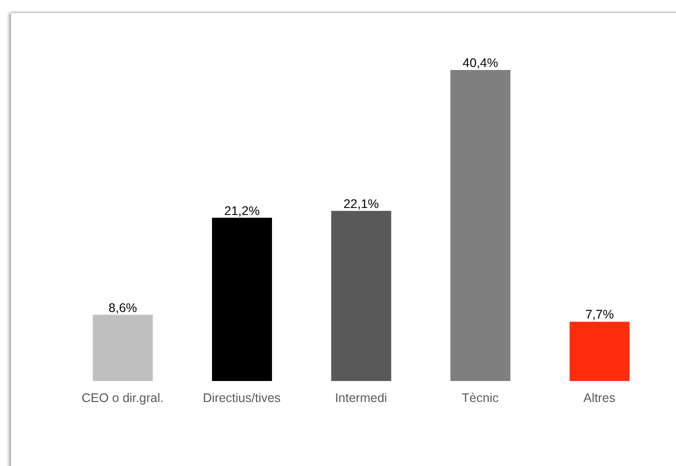 This screenshot has height=466, width=676. What do you see at coordinates (480, 63) in the screenshot?
I see `data-label: 40,4%` at bounding box center [480, 63].